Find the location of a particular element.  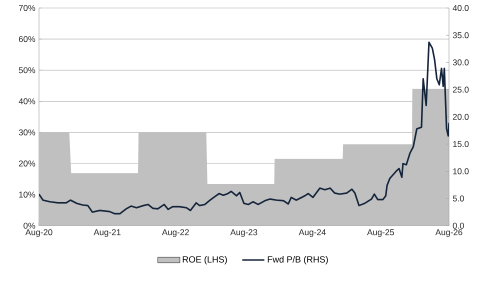

y2-tick-label: 40.0 is located at coordinates (460, 8).